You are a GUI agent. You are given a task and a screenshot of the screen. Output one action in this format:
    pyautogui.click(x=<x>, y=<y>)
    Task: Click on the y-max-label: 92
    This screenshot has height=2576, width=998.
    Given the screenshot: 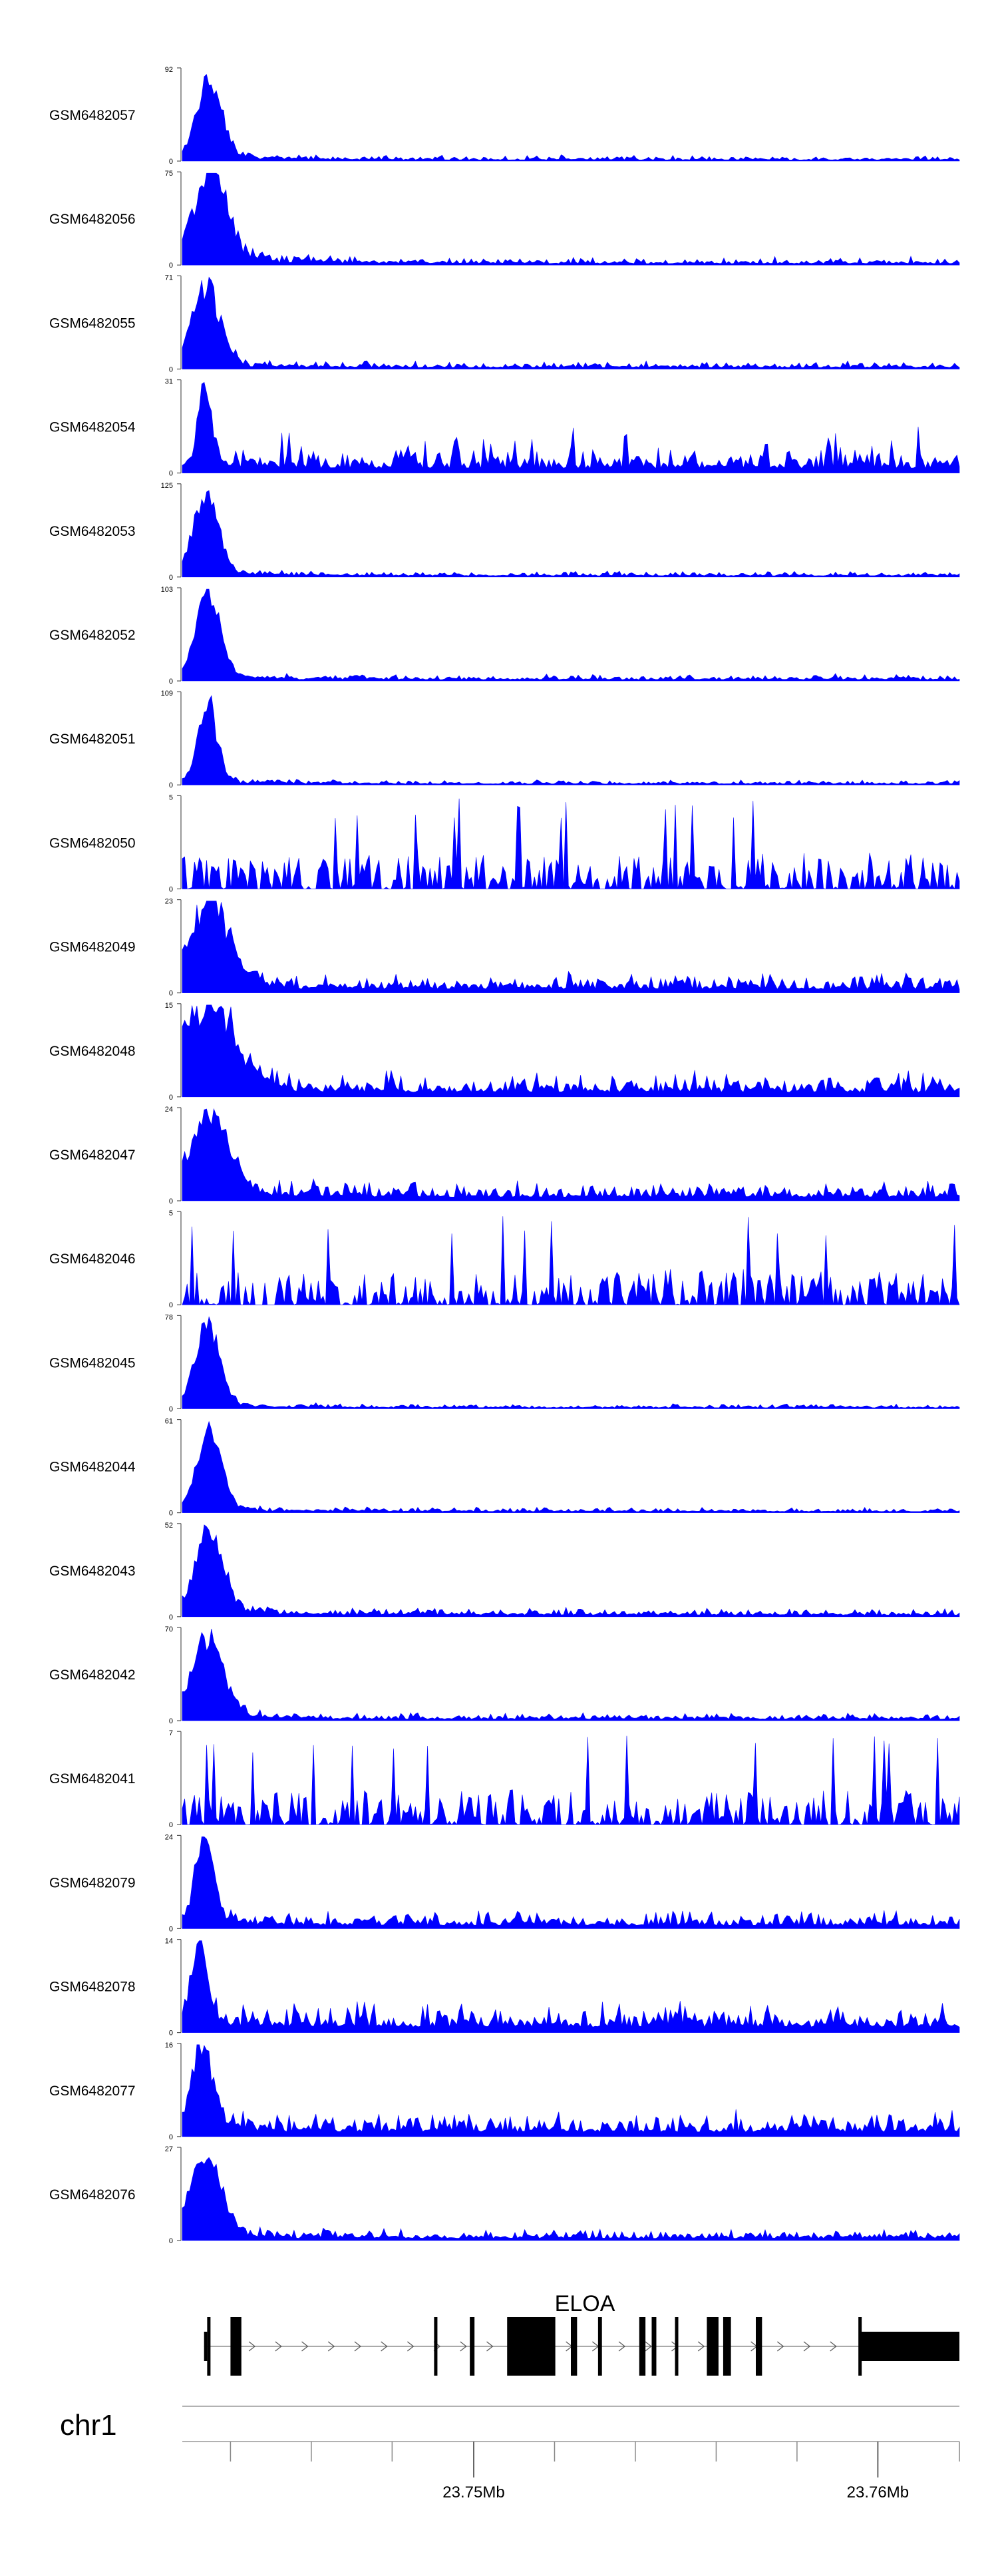 What is the action you would take?
    pyautogui.click(x=169, y=70)
    